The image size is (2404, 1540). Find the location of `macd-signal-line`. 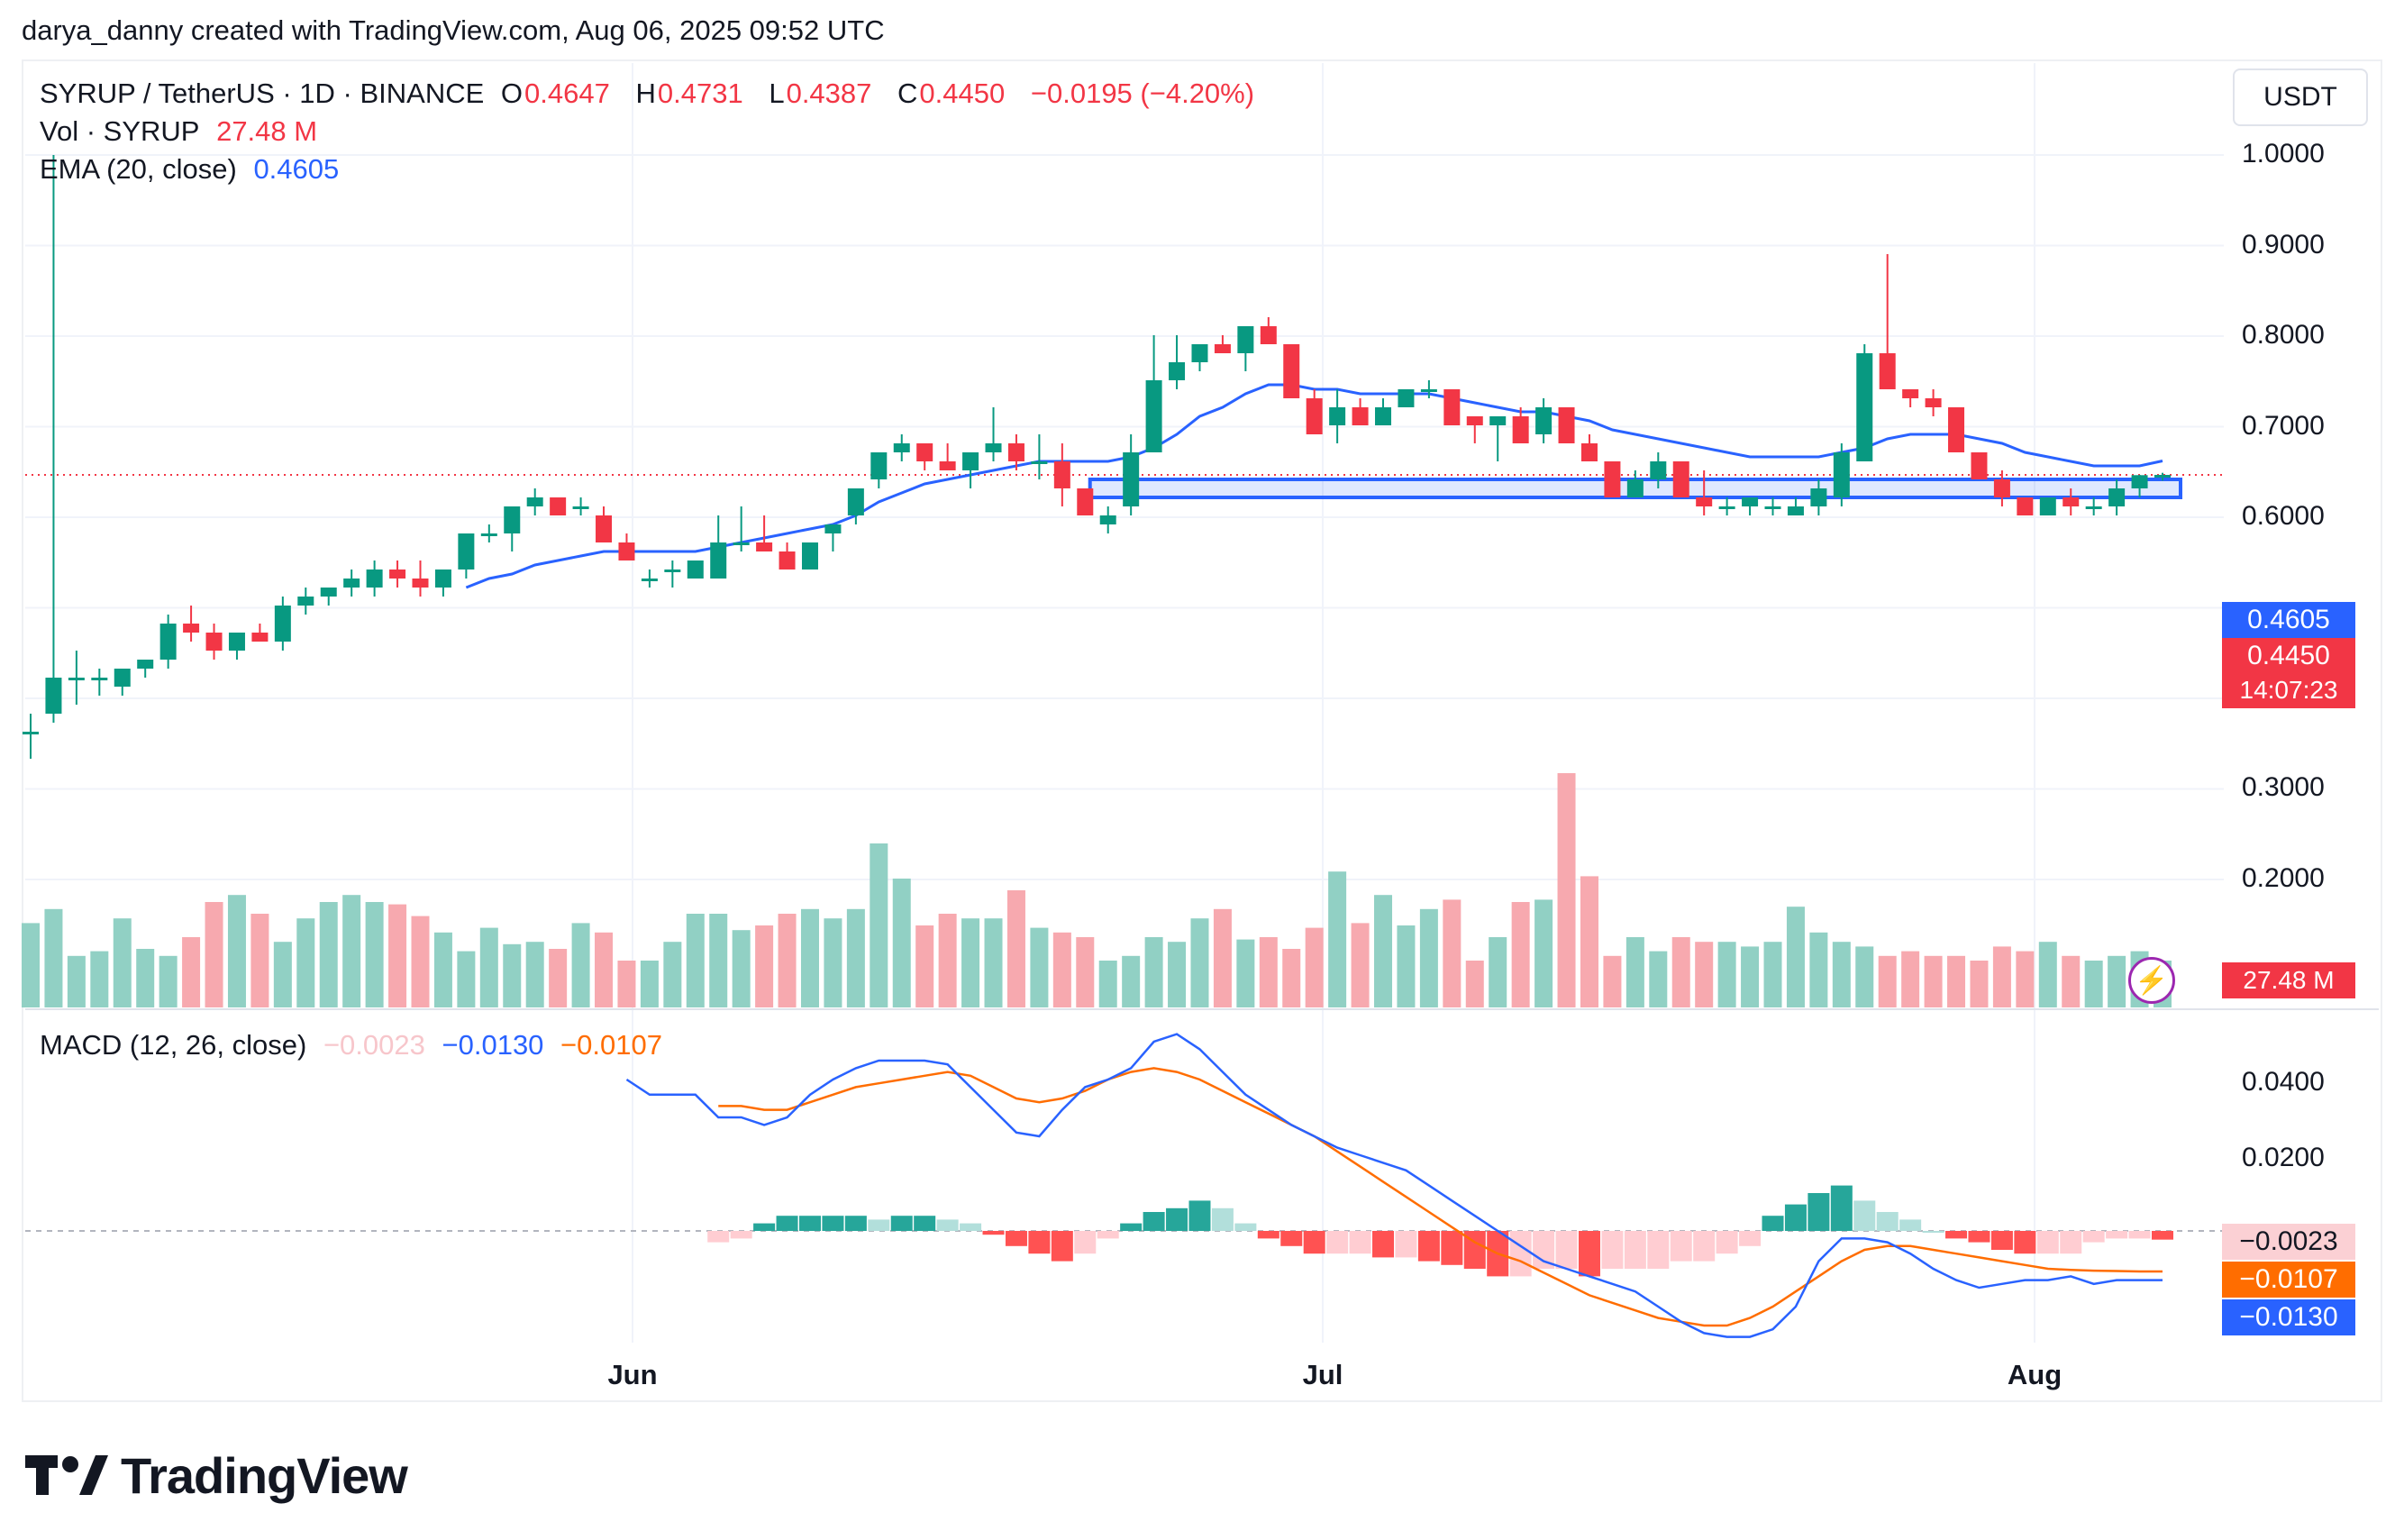

macd-signal-line is located at coordinates (1440, 1197).